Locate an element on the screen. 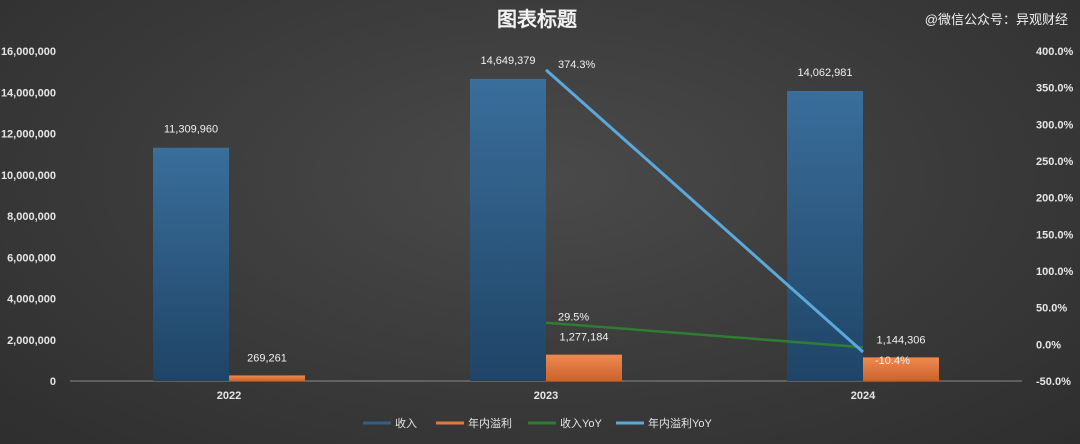  y2-tick-label: 200.0% is located at coordinates (1055, 199).